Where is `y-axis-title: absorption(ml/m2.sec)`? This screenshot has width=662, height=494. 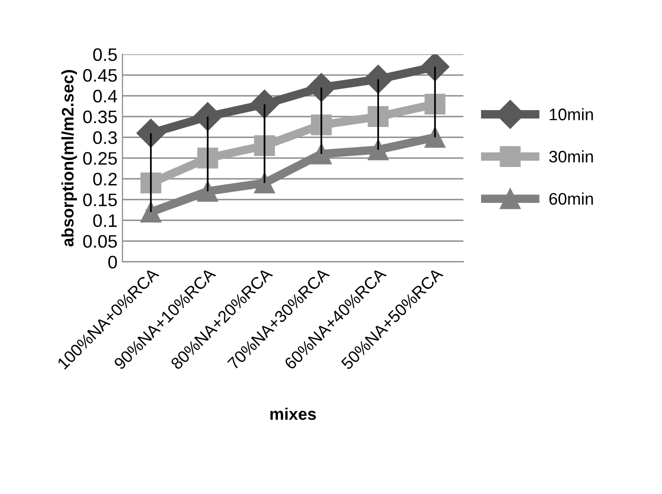 y-axis-title: absorption(ml/m2.sec) is located at coordinates (69, 158).